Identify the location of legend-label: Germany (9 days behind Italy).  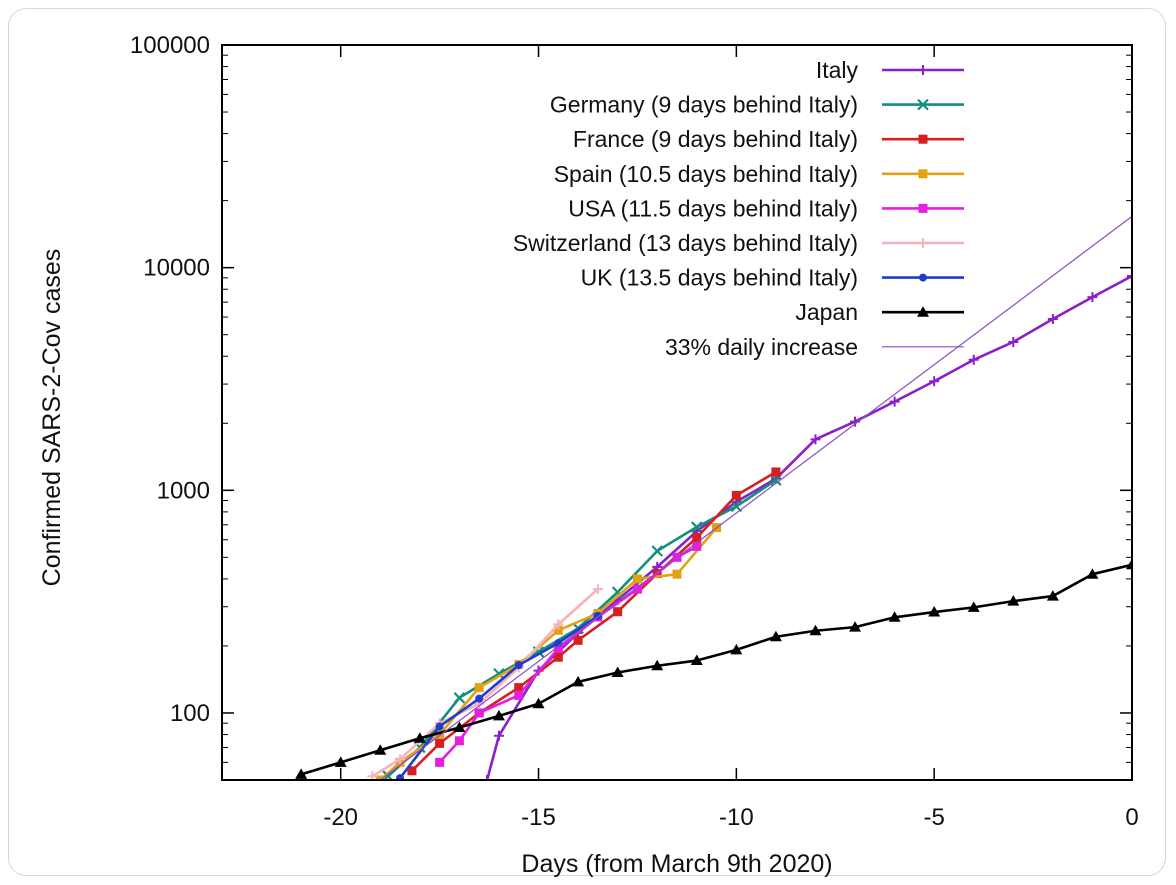
(704, 105).